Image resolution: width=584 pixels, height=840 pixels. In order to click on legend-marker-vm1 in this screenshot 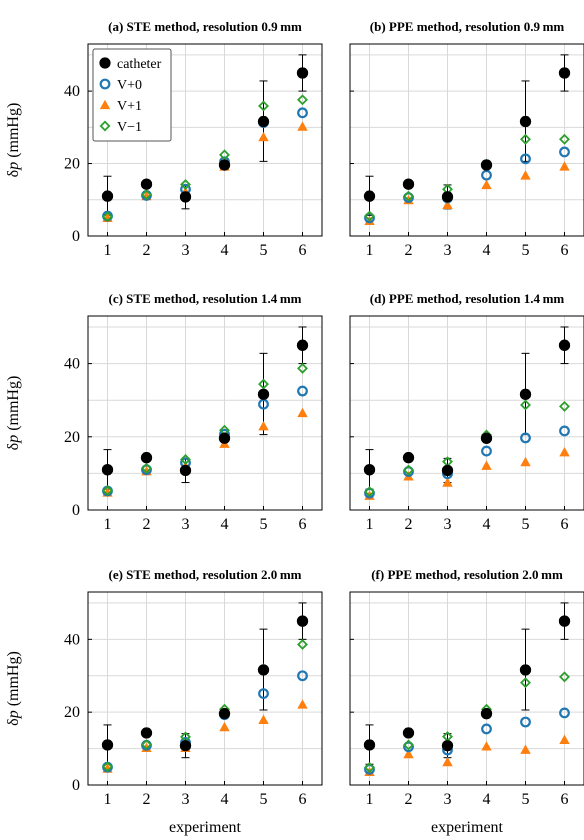, I will do `click(105, 126)`.